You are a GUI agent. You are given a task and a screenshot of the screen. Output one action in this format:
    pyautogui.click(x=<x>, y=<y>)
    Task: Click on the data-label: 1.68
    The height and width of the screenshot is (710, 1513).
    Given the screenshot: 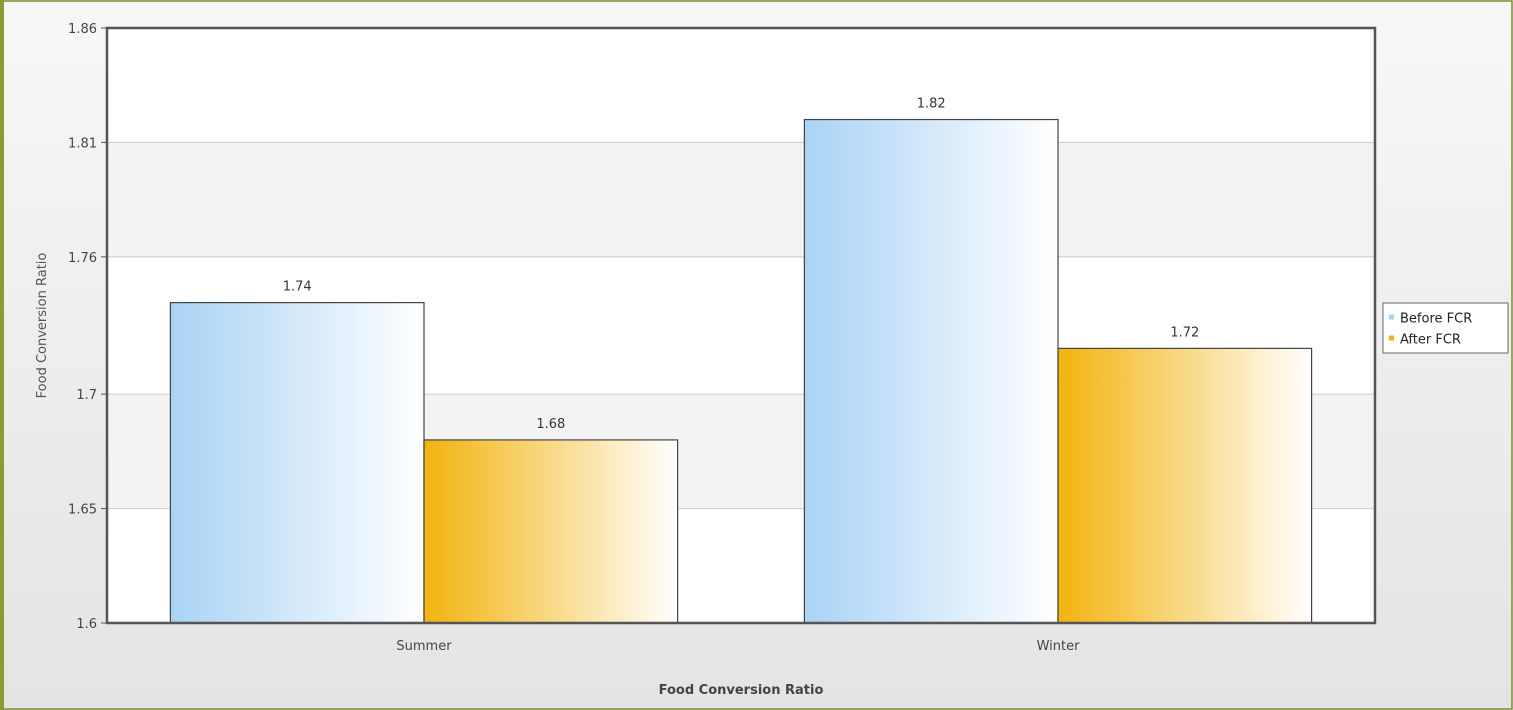 What is the action you would take?
    pyautogui.click(x=550, y=424)
    